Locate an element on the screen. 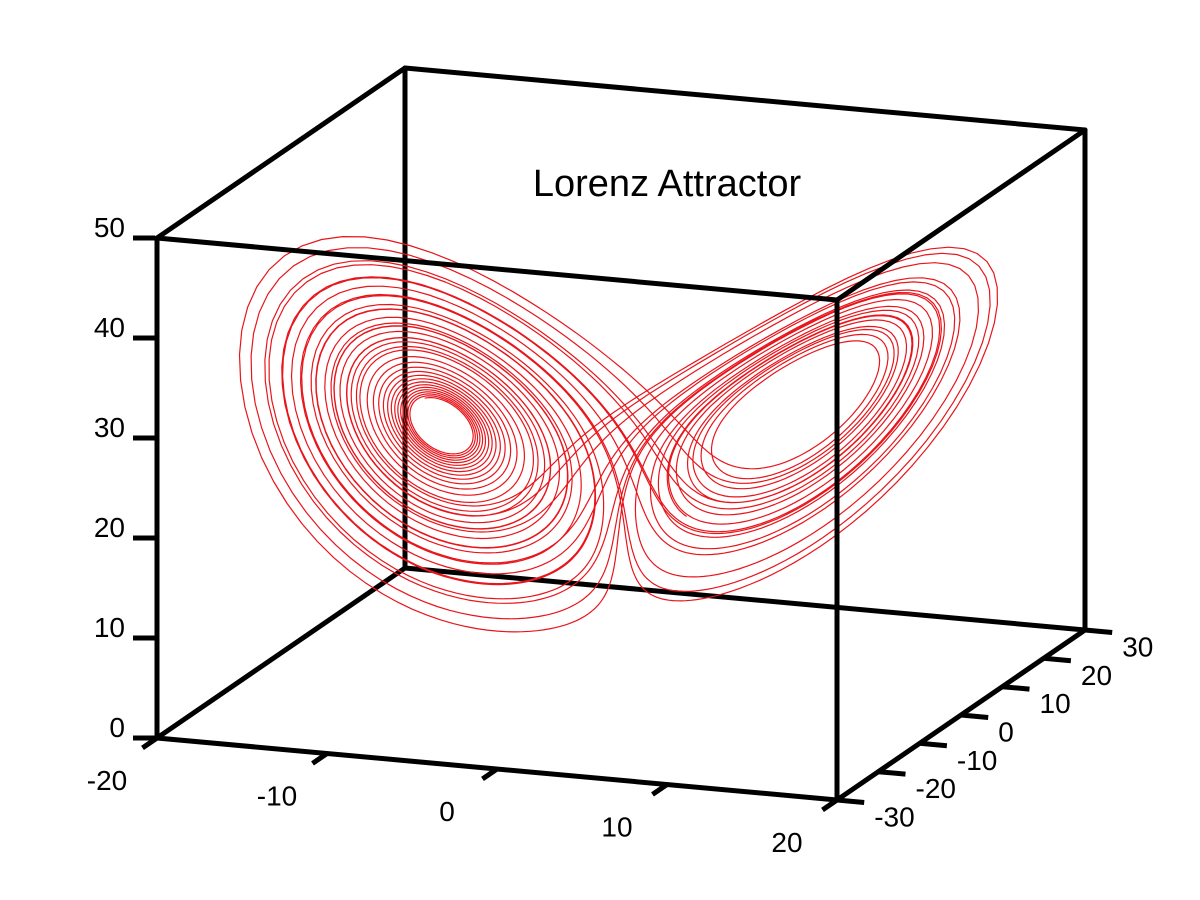 The image size is (1200, 900). y-tick-label: 30 is located at coordinates (1137, 647).